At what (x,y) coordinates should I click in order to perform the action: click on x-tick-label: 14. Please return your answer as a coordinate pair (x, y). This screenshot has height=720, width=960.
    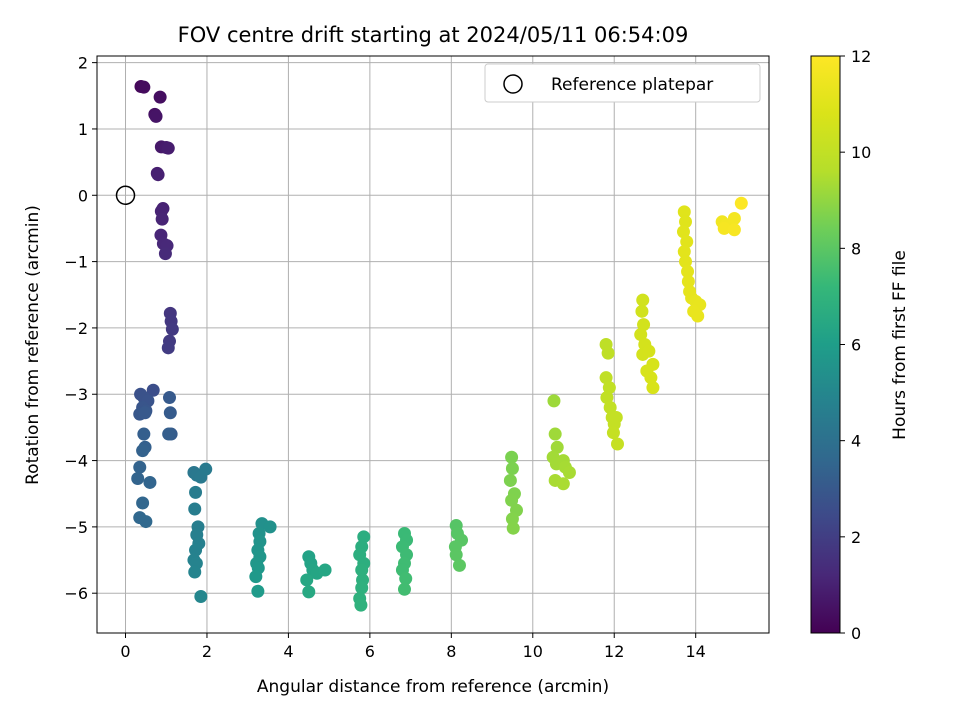
    Looking at the image, I should click on (696, 651).